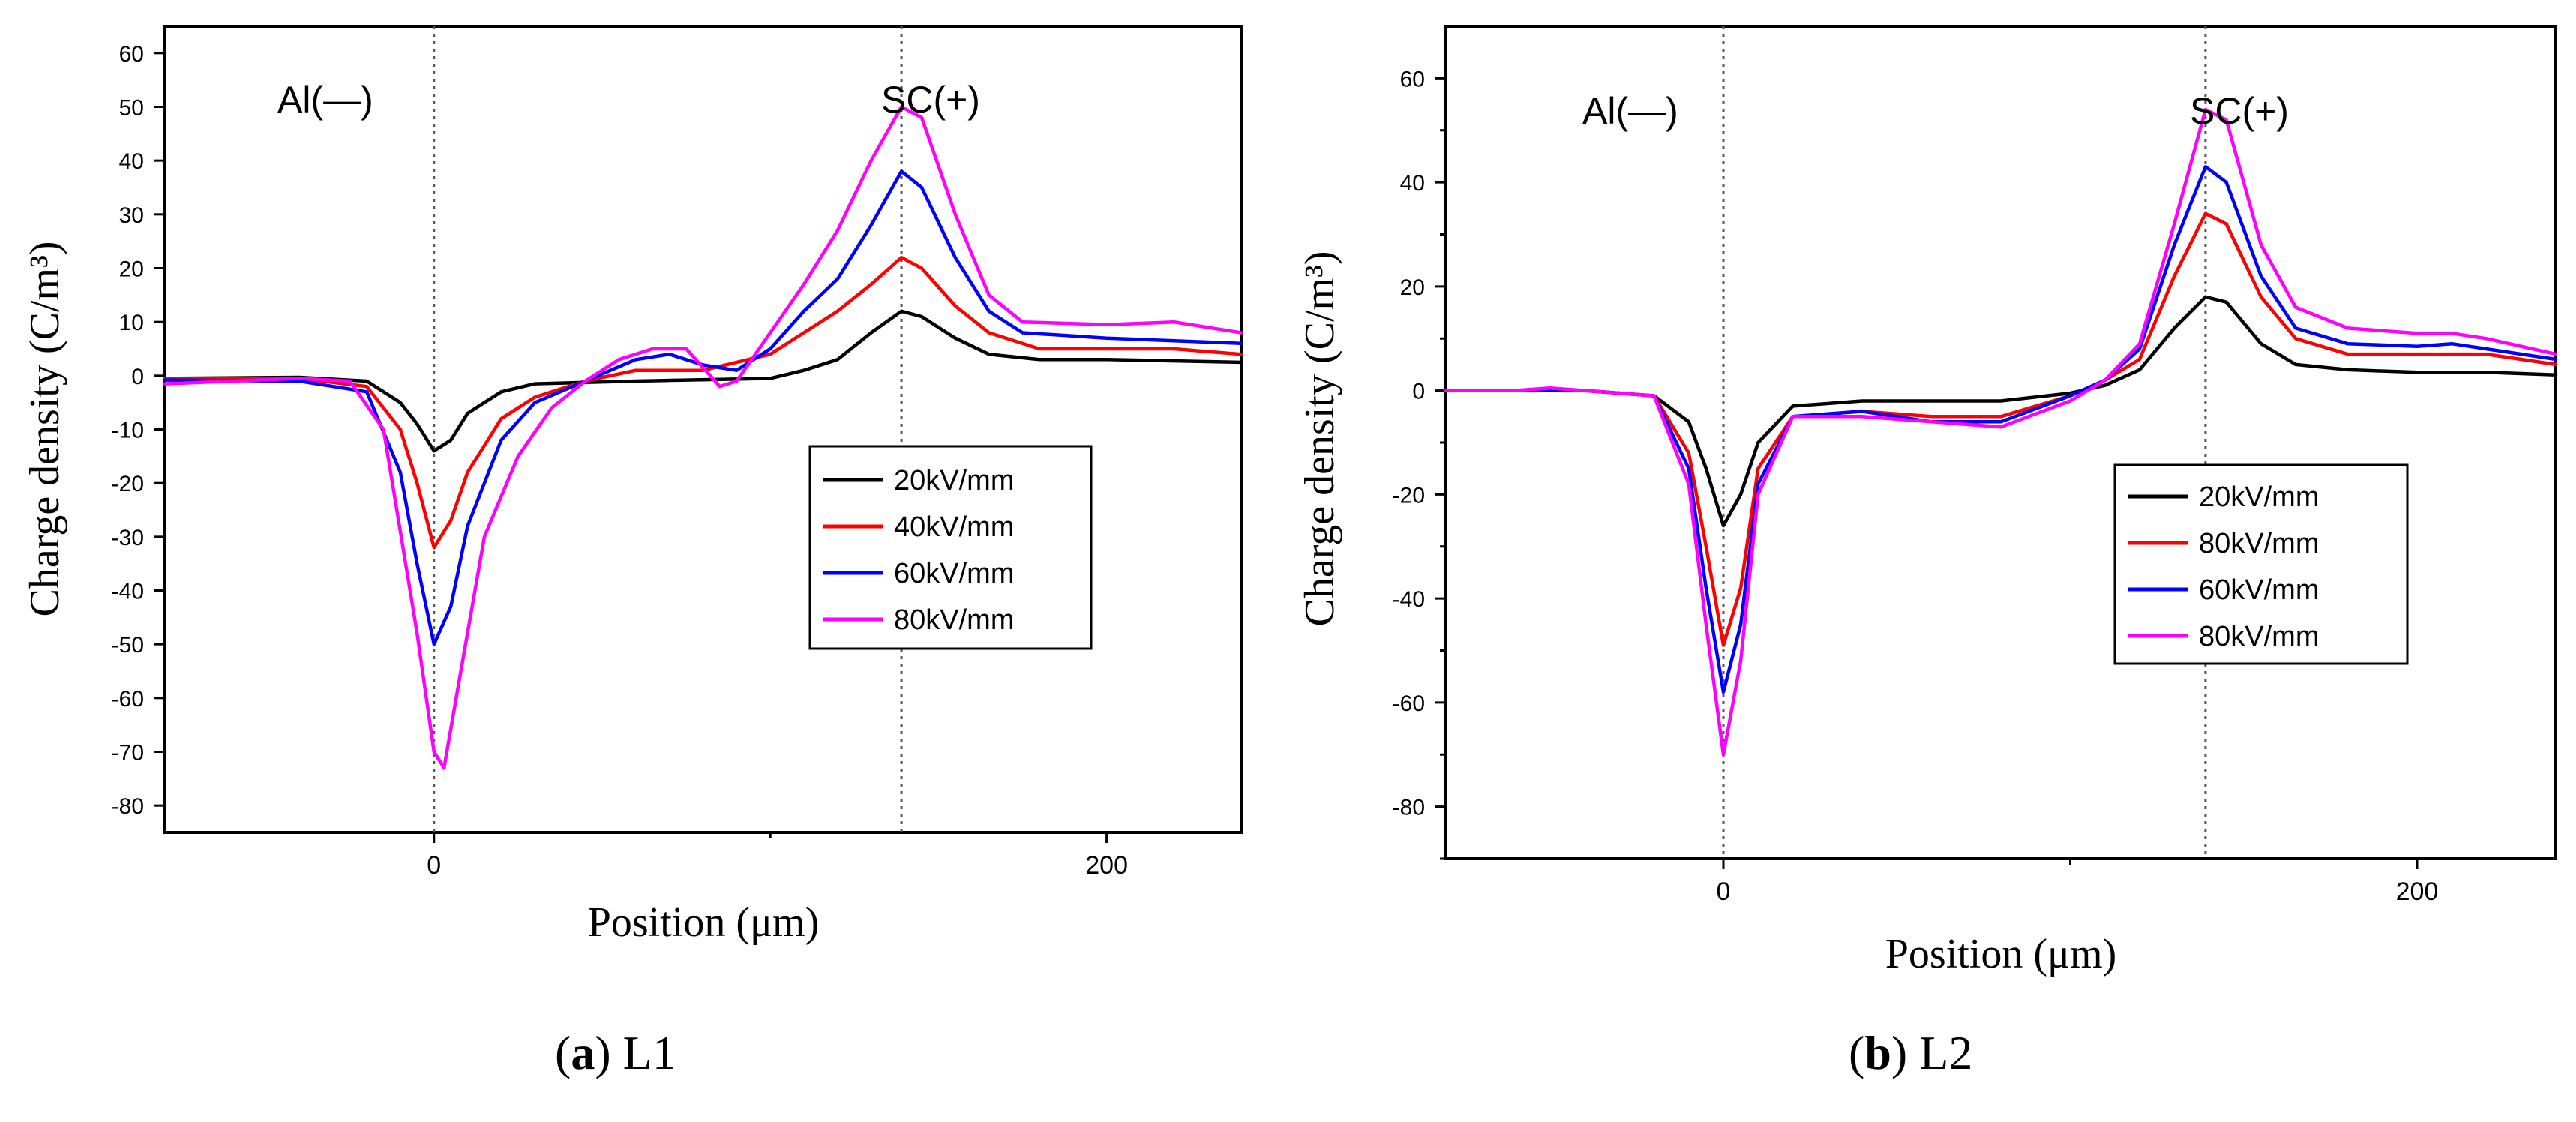 The image size is (2576, 1122). I want to click on caption-a: (a) L1, so click(616, 1052).